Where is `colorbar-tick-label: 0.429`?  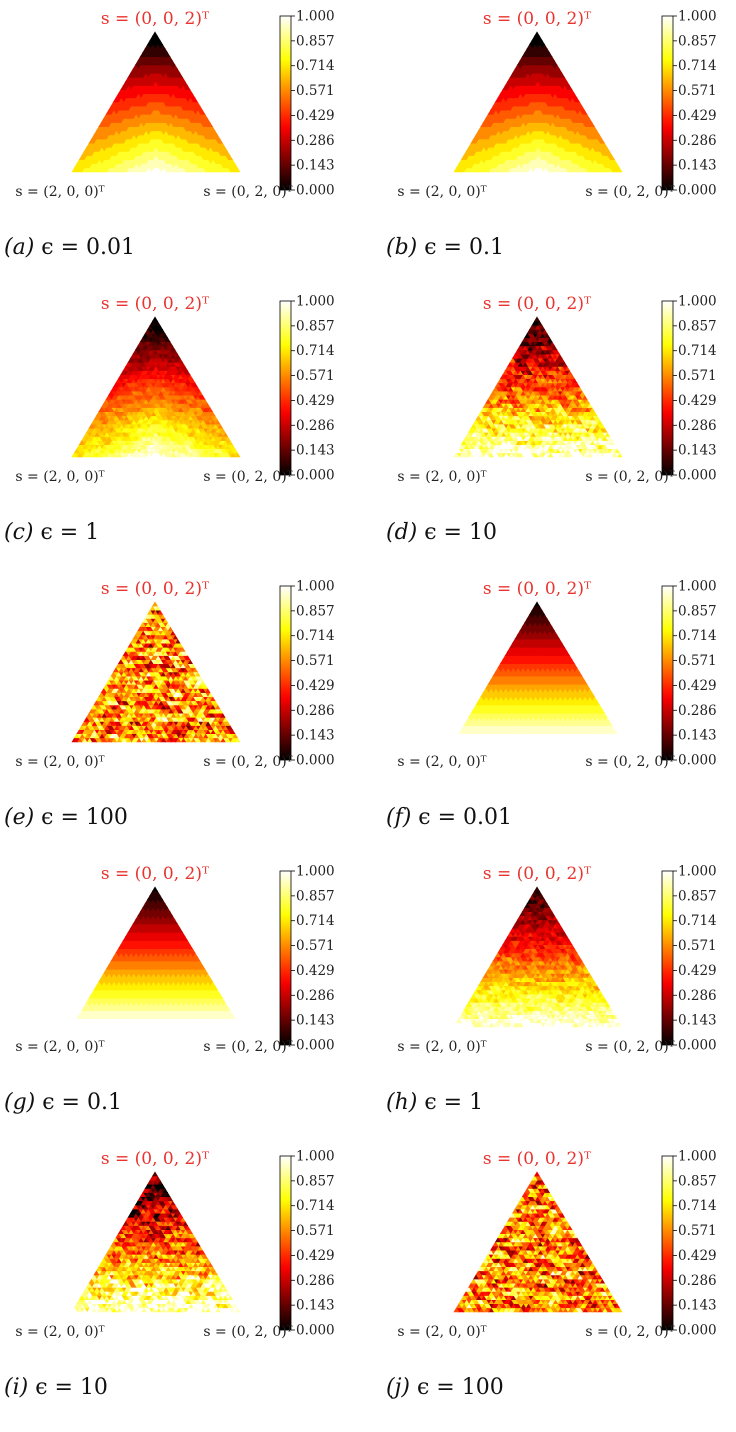
colorbar-tick-label: 0.429 is located at coordinates (315, 116).